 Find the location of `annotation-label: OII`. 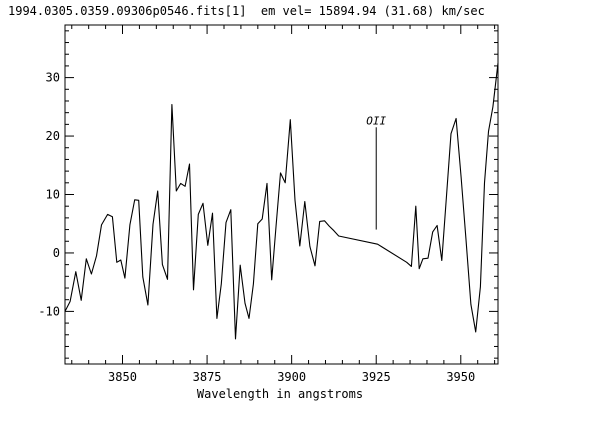

annotation-label: OII is located at coordinates (376, 120).